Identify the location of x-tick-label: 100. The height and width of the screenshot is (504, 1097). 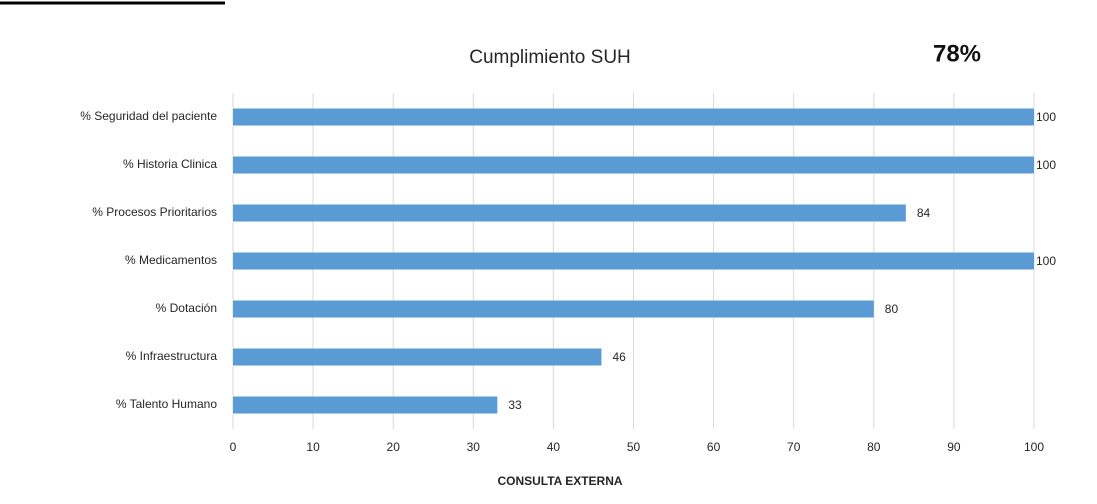
(1034, 447).